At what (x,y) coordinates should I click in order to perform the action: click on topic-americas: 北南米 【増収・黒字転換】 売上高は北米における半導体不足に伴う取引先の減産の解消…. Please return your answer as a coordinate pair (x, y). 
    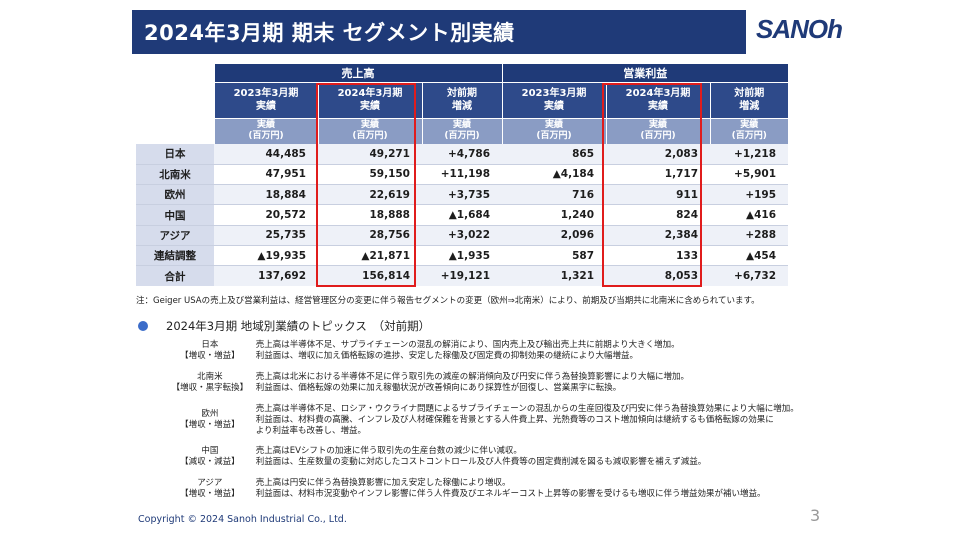
    Looking at the image, I should click on (494, 383).